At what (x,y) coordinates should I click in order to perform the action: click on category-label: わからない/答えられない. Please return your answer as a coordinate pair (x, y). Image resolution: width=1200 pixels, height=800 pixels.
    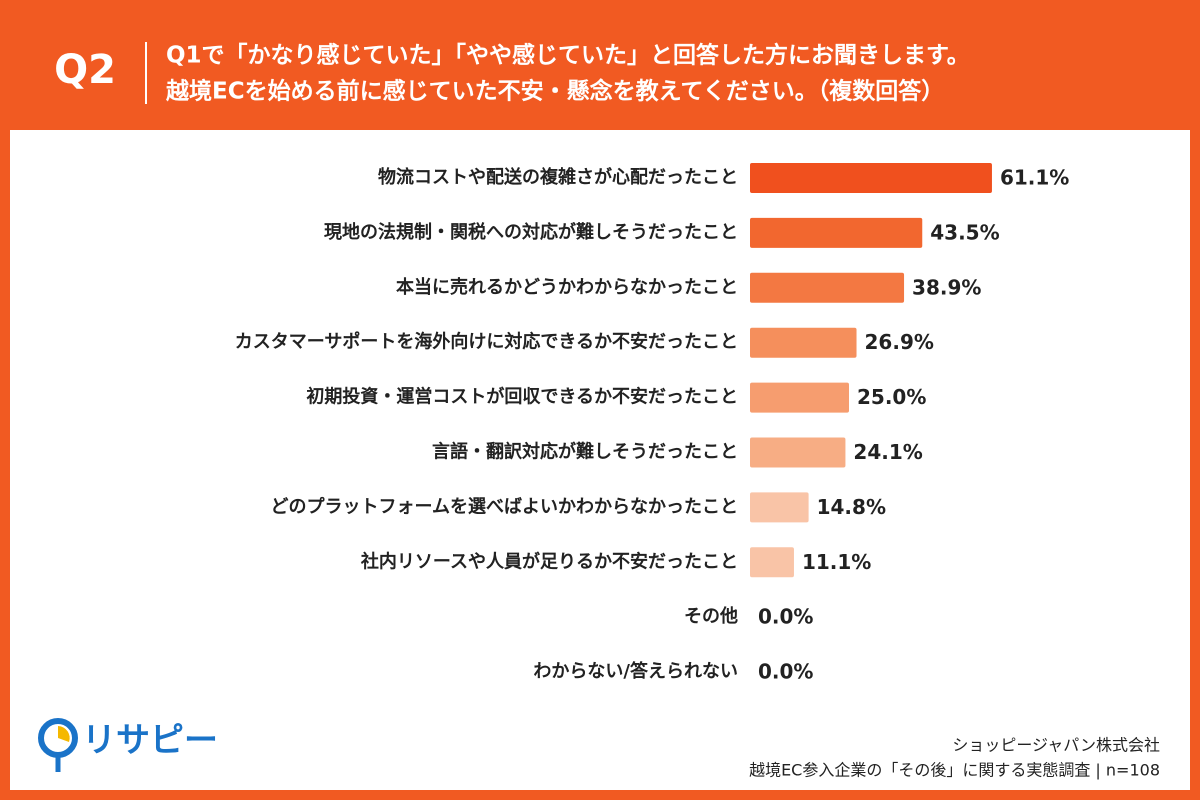
    Looking at the image, I should click on (635, 671).